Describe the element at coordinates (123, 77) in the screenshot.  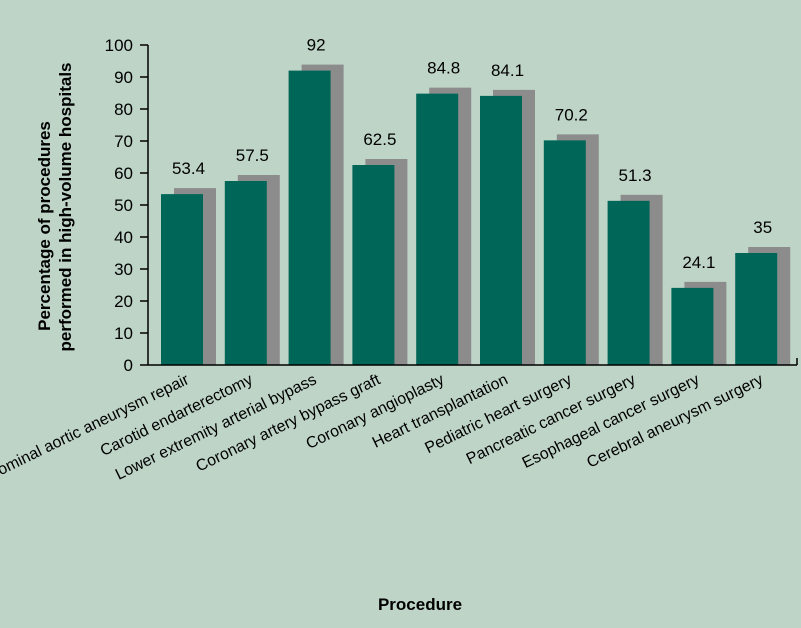
I see `y-tick-label-90: 90` at that location.